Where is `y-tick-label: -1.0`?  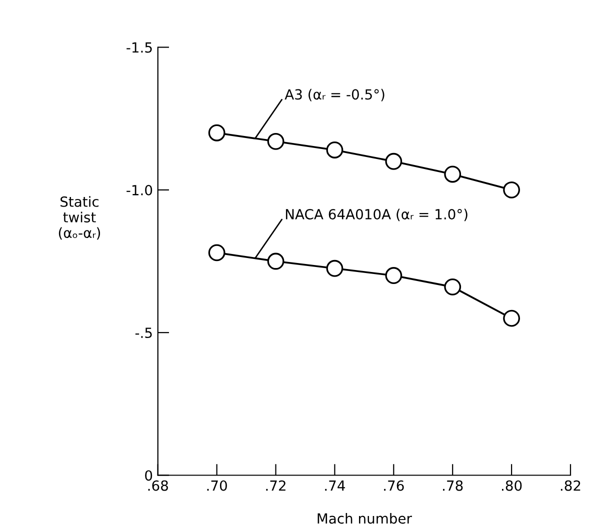 y-tick-label: -1.0 is located at coordinates (139, 190).